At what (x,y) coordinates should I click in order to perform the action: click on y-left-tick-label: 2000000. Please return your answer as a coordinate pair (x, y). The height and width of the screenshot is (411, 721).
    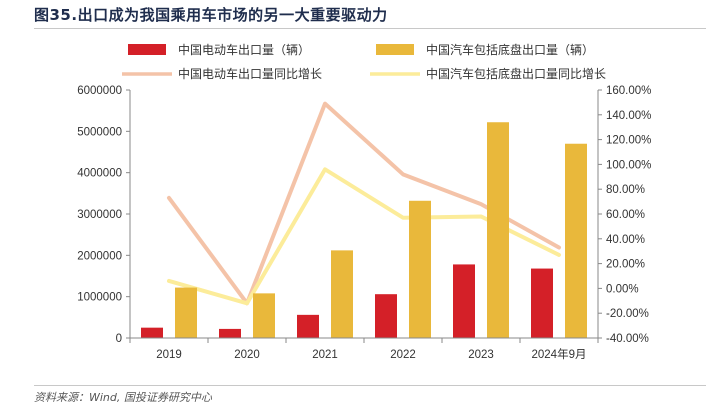
    Looking at the image, I should click on (99, 256).